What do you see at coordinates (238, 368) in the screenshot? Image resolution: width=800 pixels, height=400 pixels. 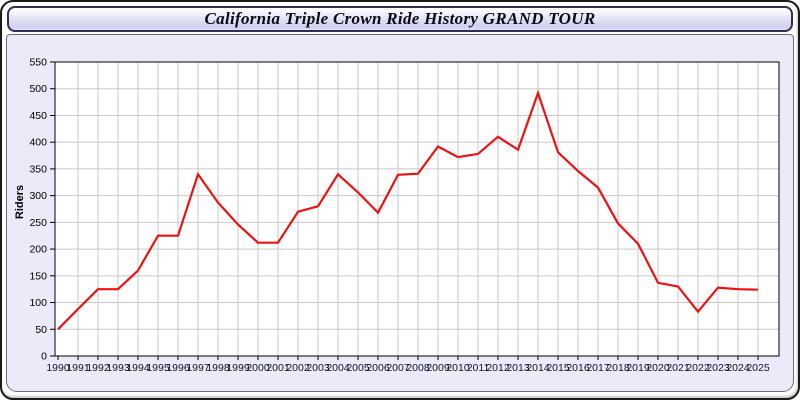 I see `x-tick-label: 1999` at bounding box center [238, 368].